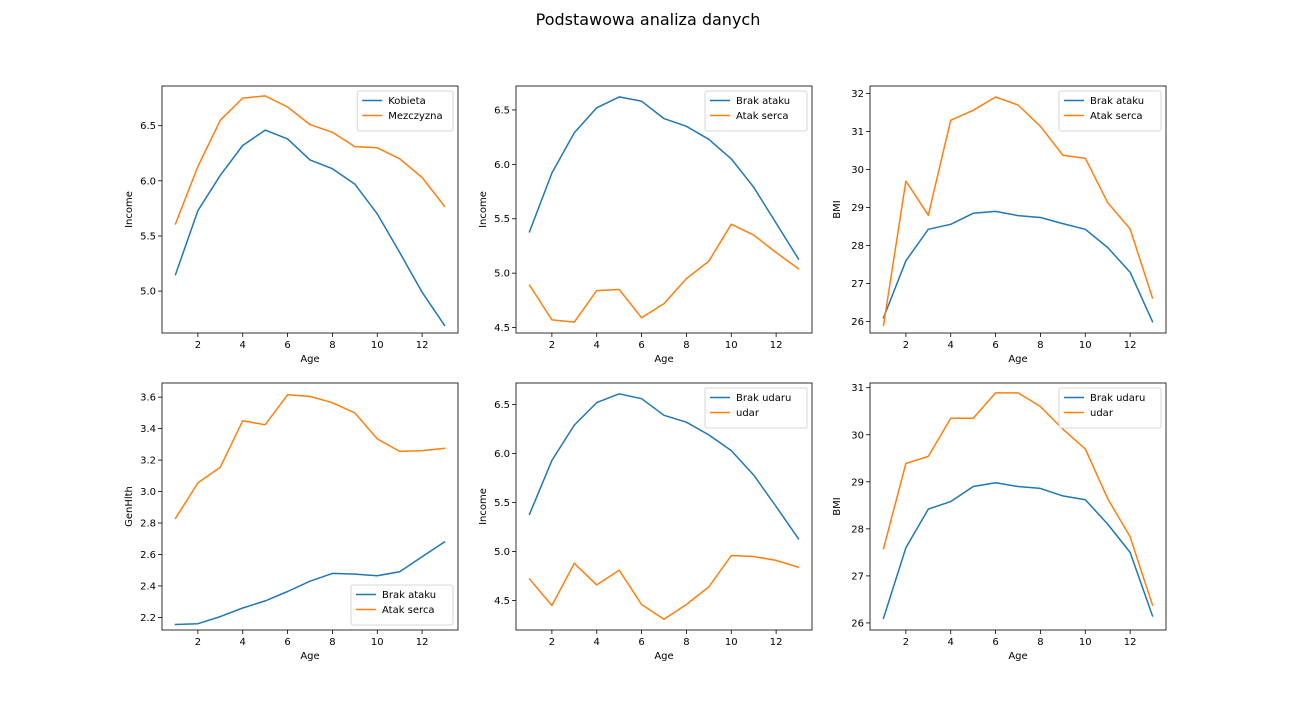 The image size is (1296, 720). I want to click on y-tick-label: 26, so click(857, 623).